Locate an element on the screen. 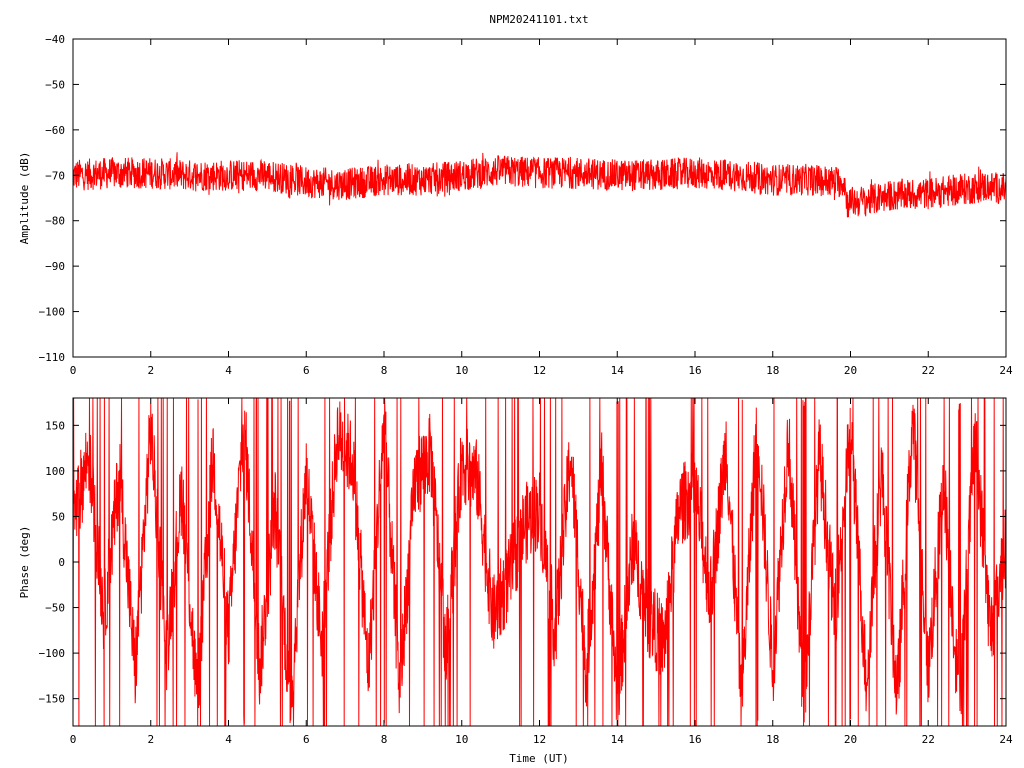 This screenshot has width=1024, height=768. phase-x-tick-label: 6 is located at coordinates (306, 739).